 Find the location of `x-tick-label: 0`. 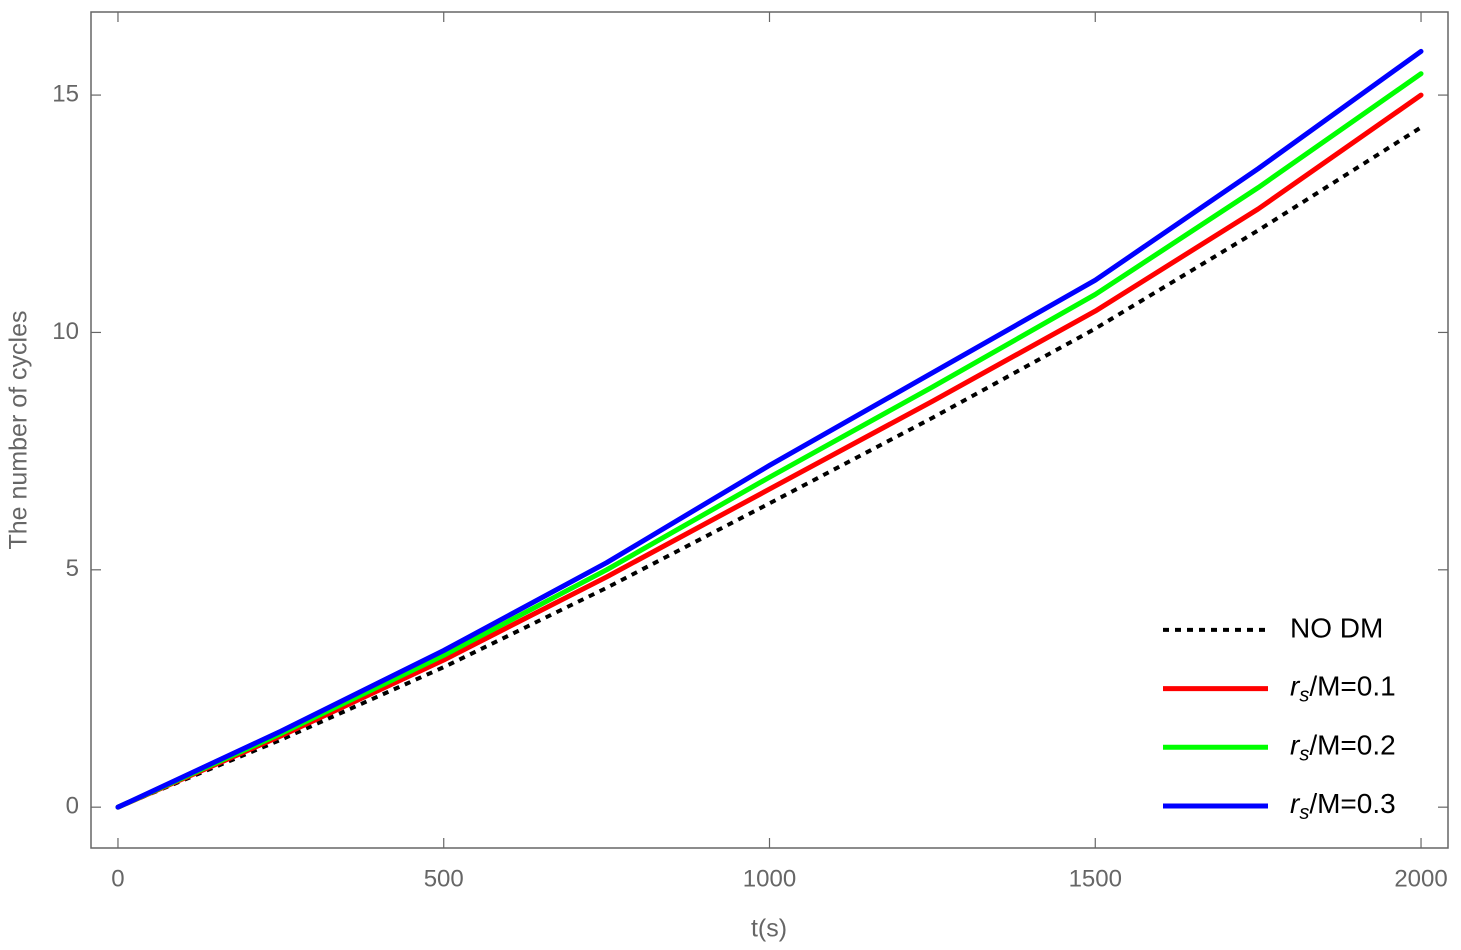

x-tick-label: 0 is located at coordinates (117, 878).